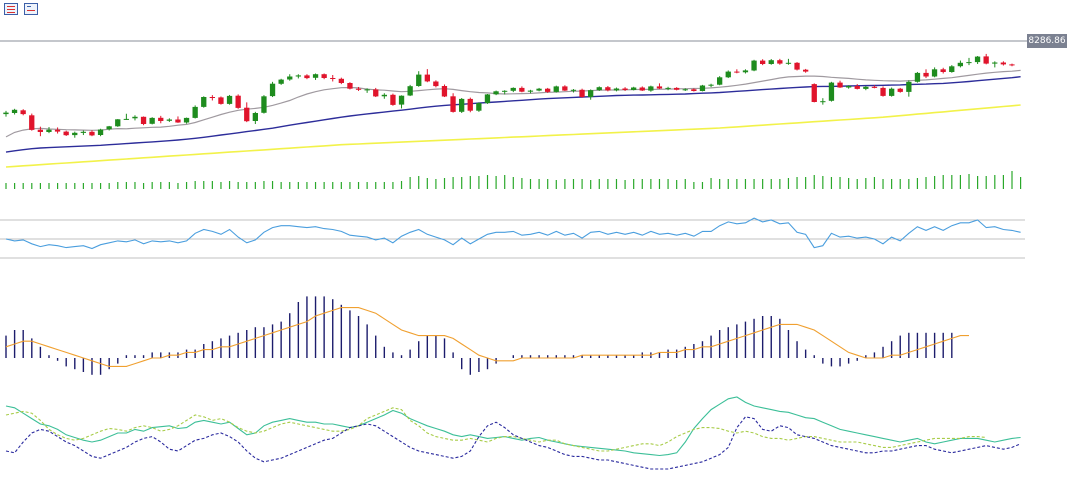 Image resolution: width=1069 pixels, height=501 pixels. Describe the element at coordinates (487, 337) in the screenshot. I see `macd-signal-line` at that location.